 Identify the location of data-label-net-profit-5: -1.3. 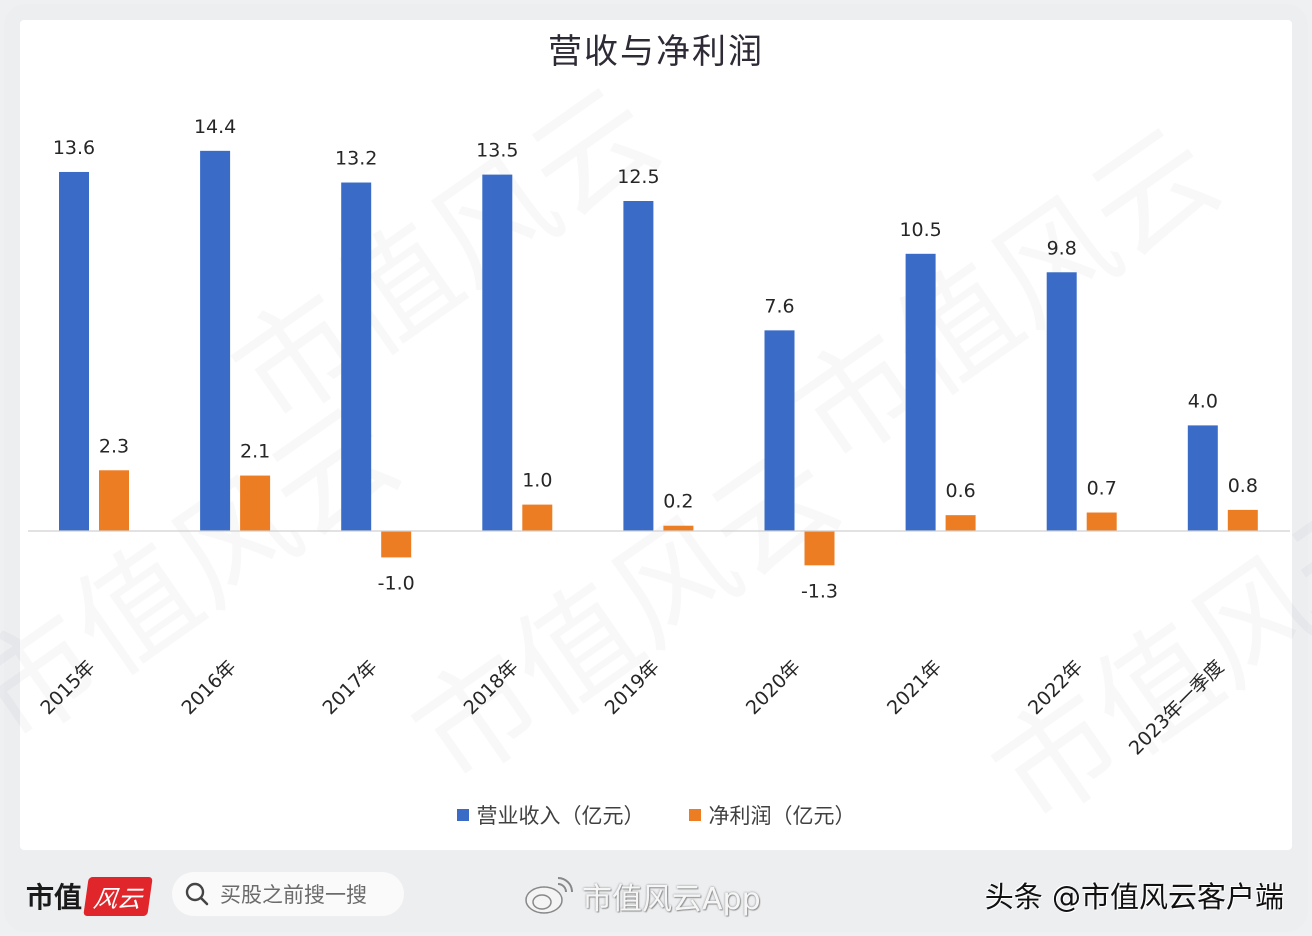
(819, 591).